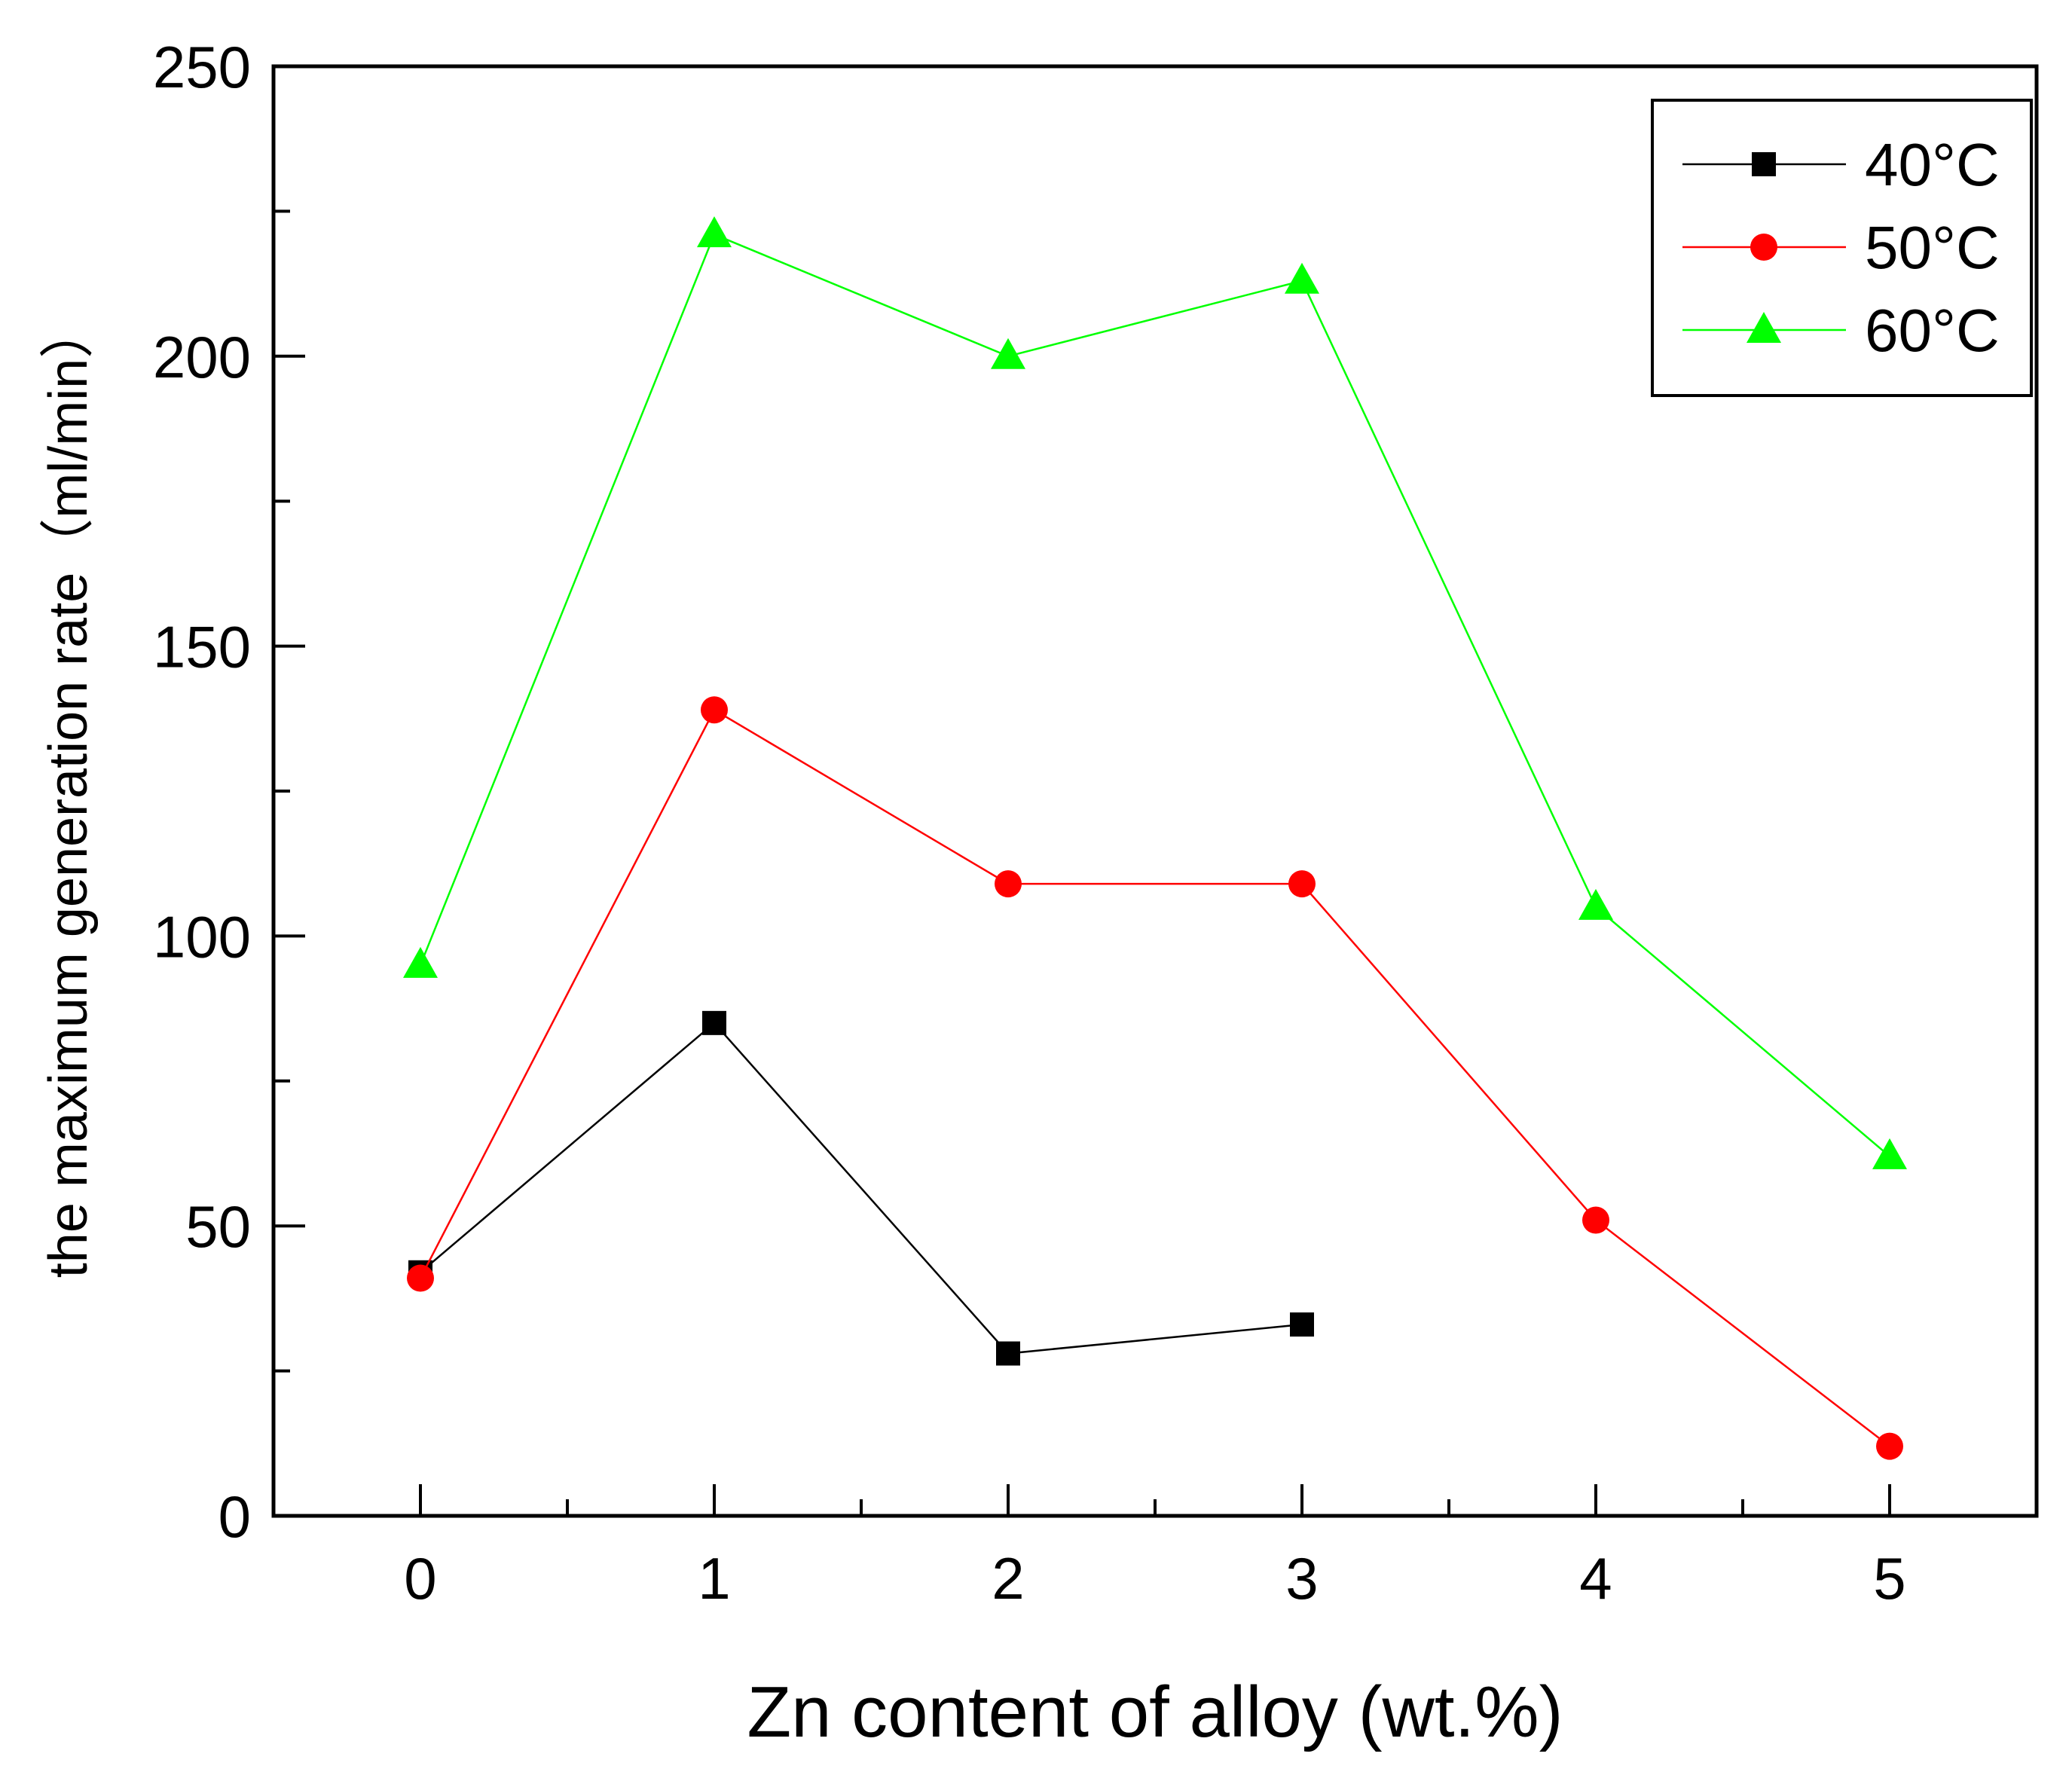 Image resolution: width=2072 pixels, height=1772 pixels. I want to click on series-40c, so click(861, 1188).